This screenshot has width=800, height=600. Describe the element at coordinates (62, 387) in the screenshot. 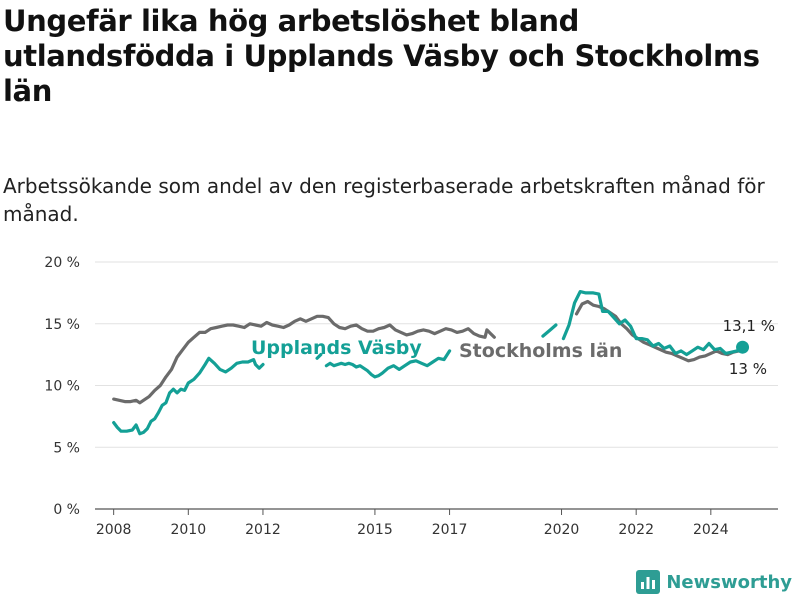

I see `y-tick-label: 10 %` at that location.